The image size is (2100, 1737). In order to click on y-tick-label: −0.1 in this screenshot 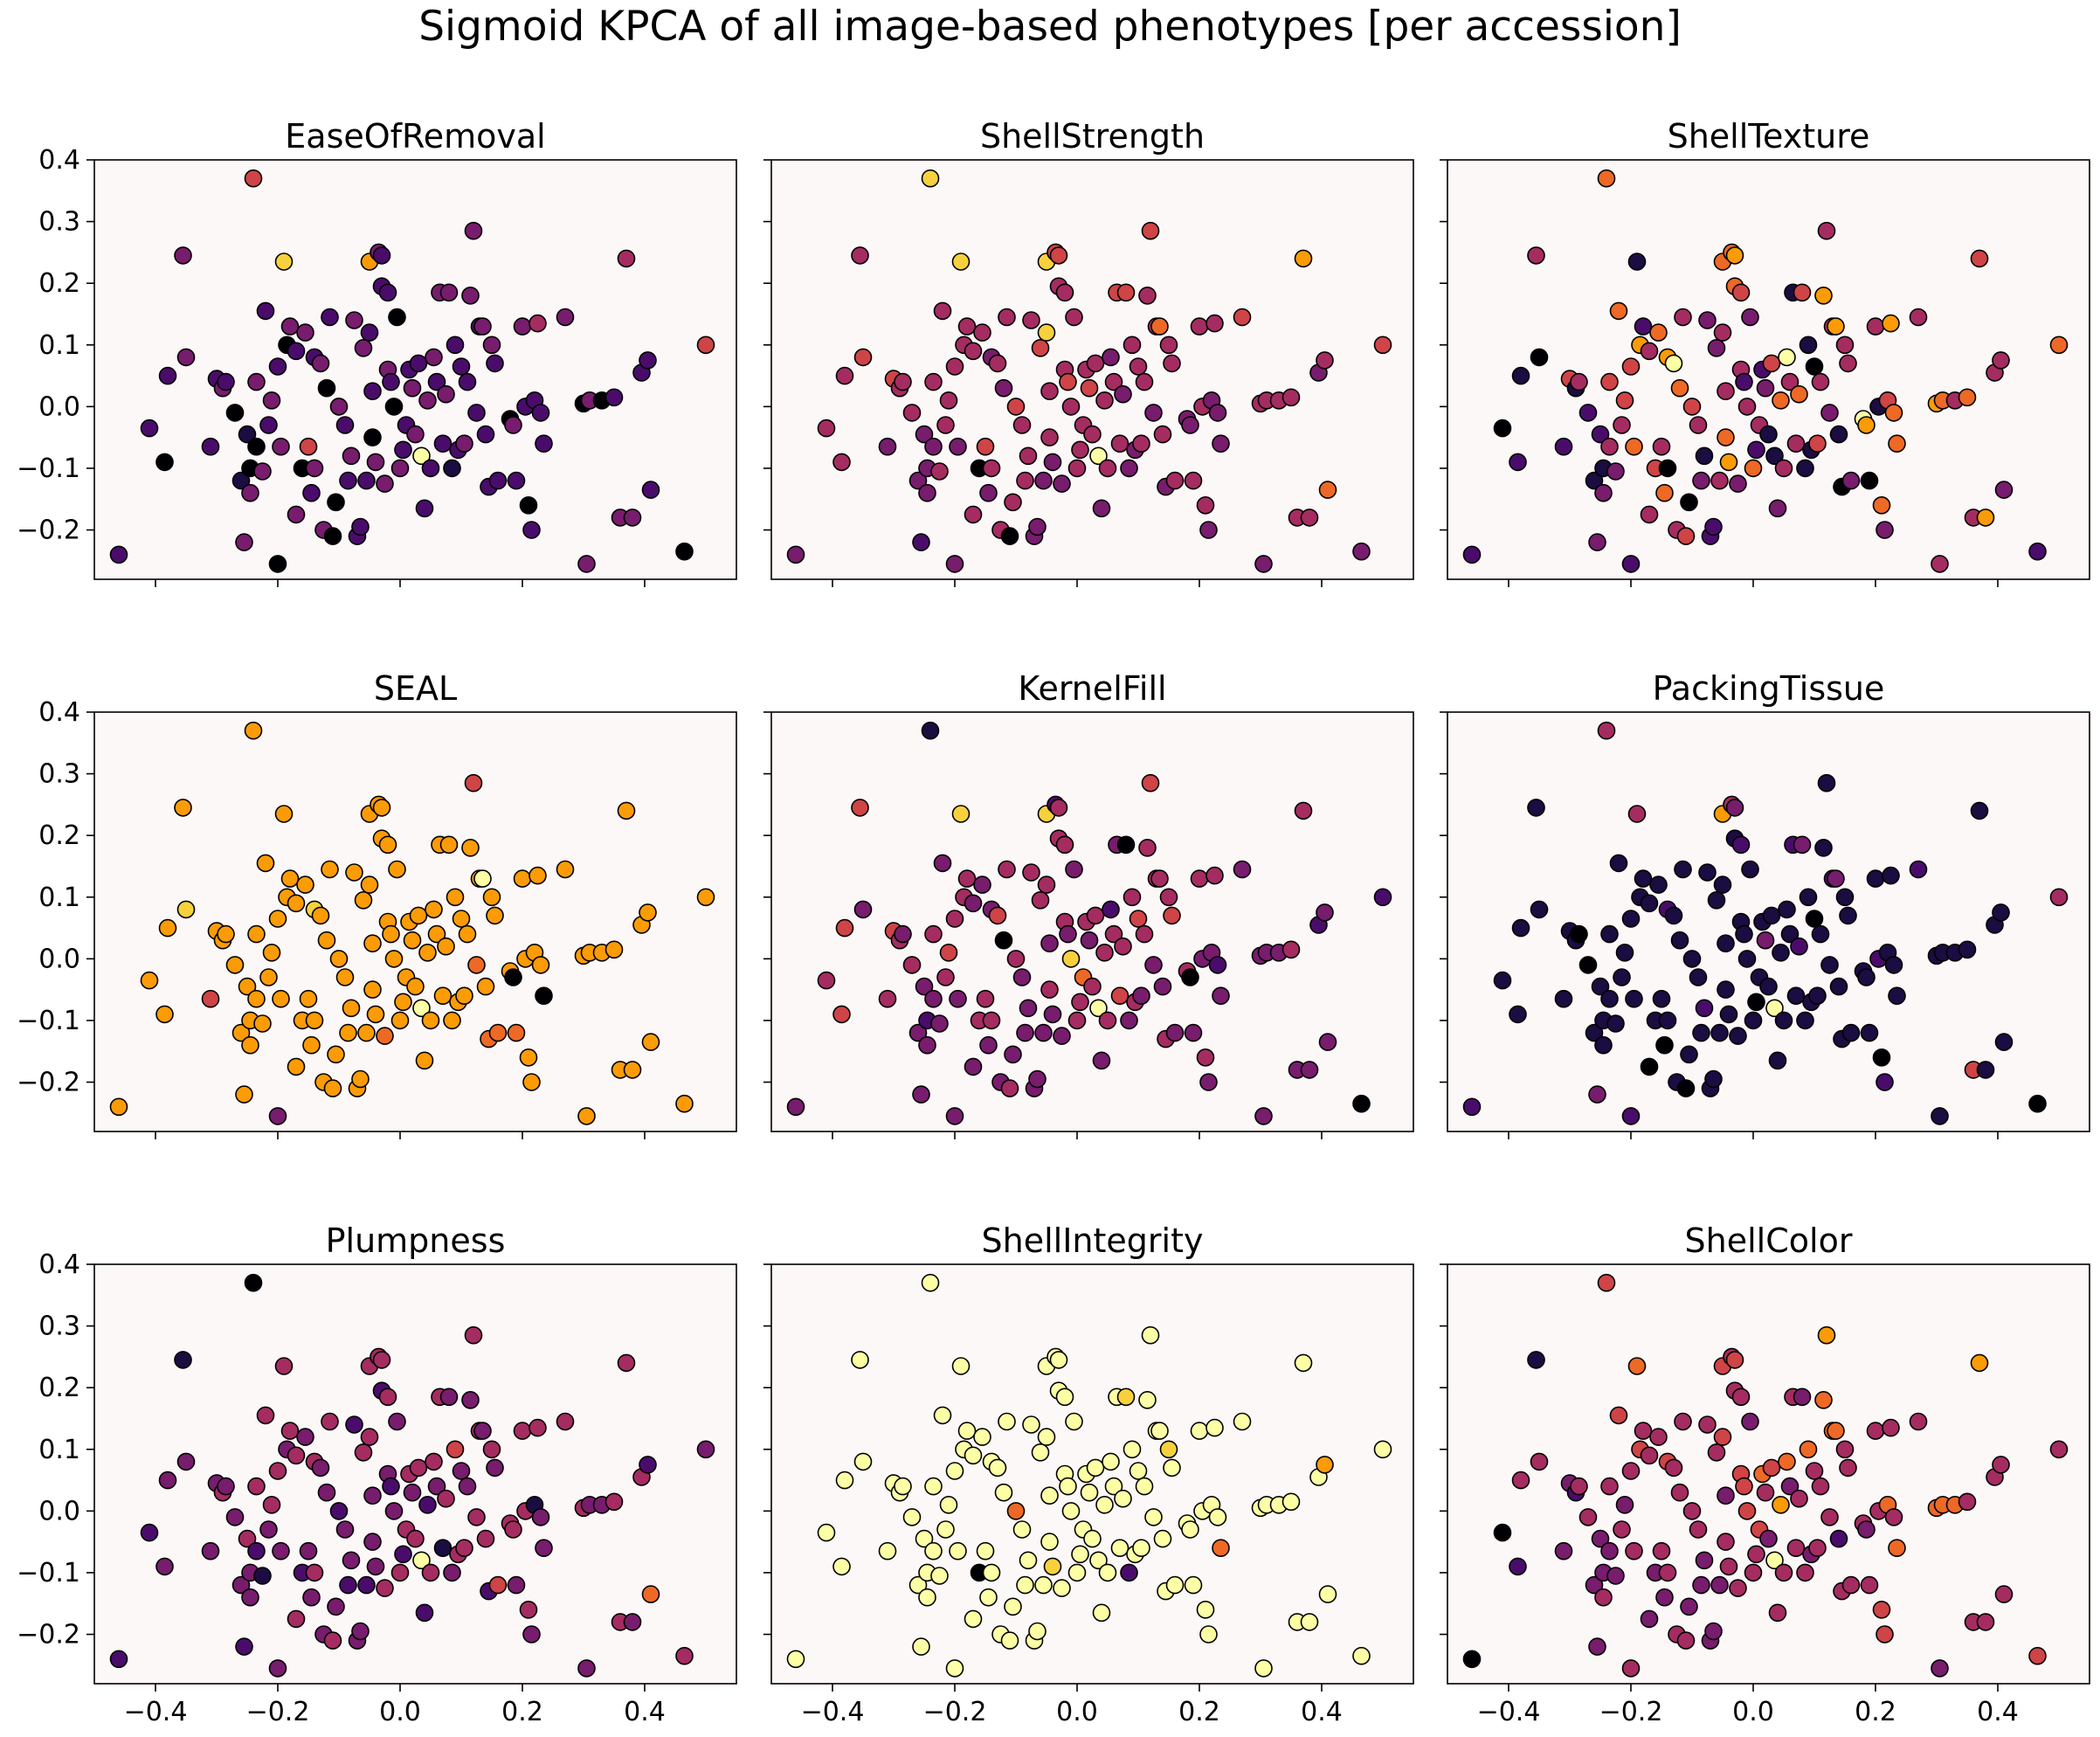, I will do `click(49, 1573)`.